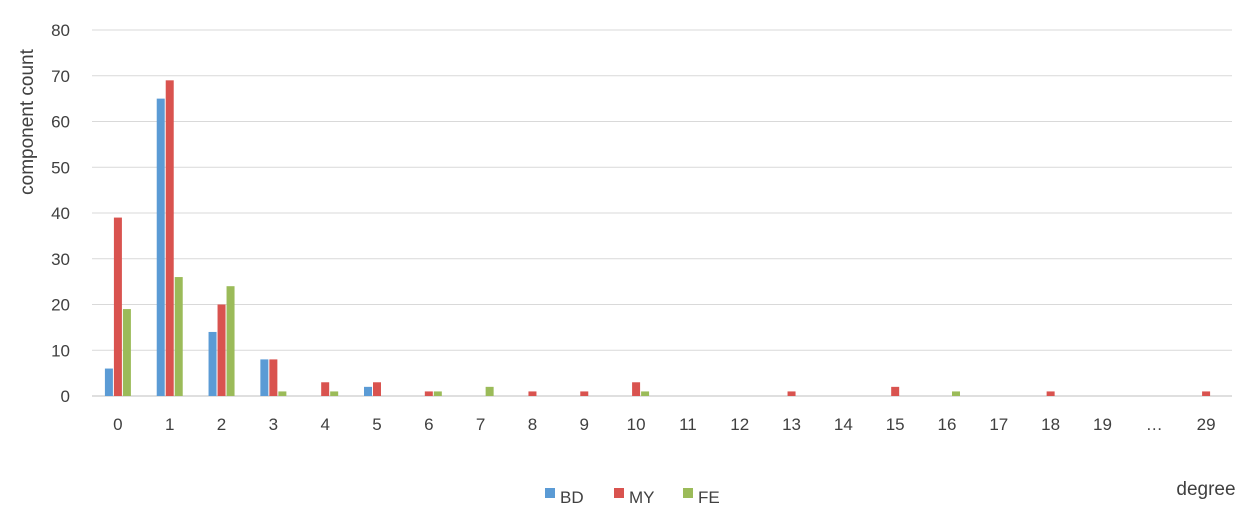  What do you see at coordinates (895, 424) in the screenshot?
I see `x-tick-label: 15` at bounding box center [895, 424].